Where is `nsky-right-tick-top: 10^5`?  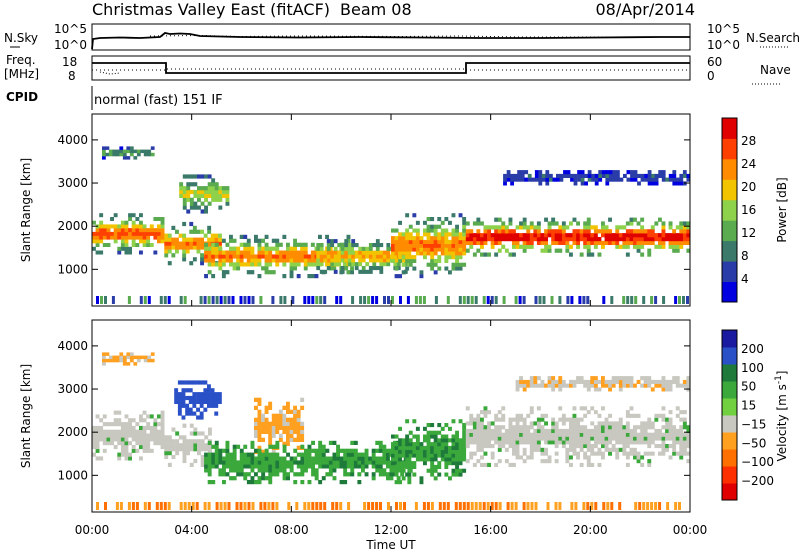
nsky-right-tick-top: 10^5 is located at coordinates (723, 29).